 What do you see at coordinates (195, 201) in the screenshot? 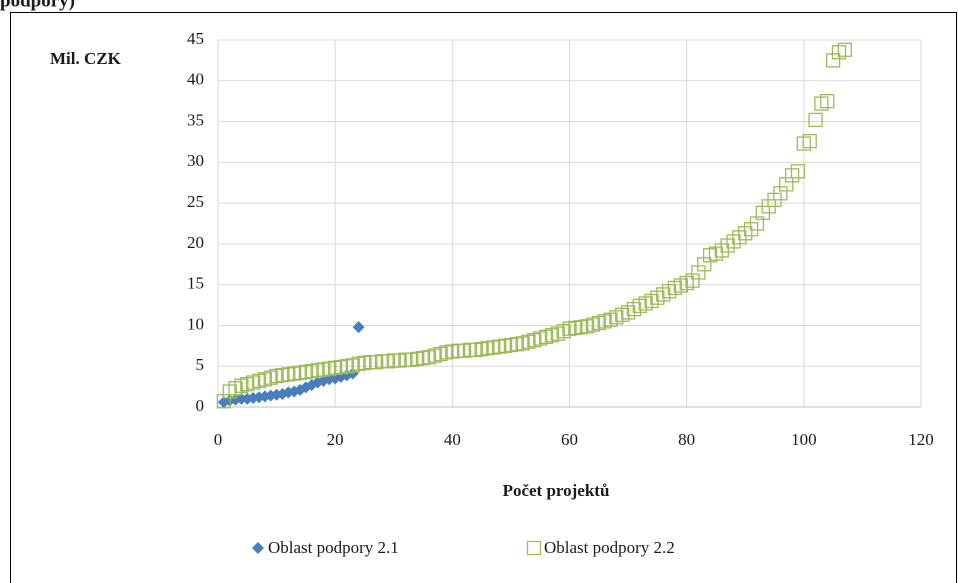
I see `y-tick-label: 25` at bounding box center [195, 201].